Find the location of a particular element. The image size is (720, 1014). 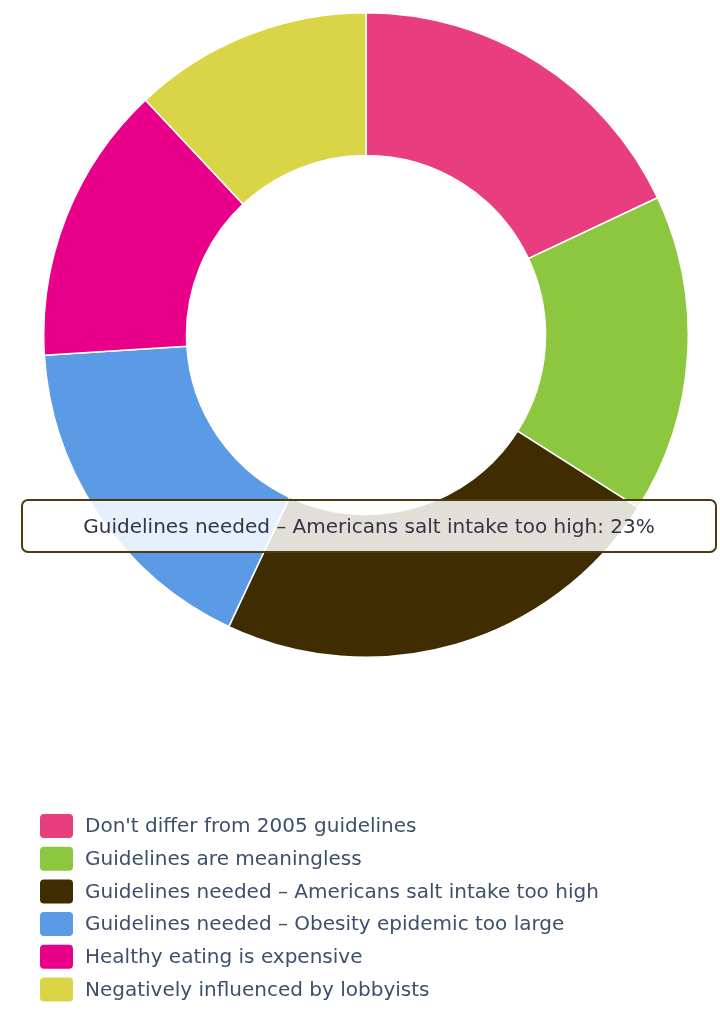

legend-label: Guidelines are meaningless is located at coordinates (223, 857).